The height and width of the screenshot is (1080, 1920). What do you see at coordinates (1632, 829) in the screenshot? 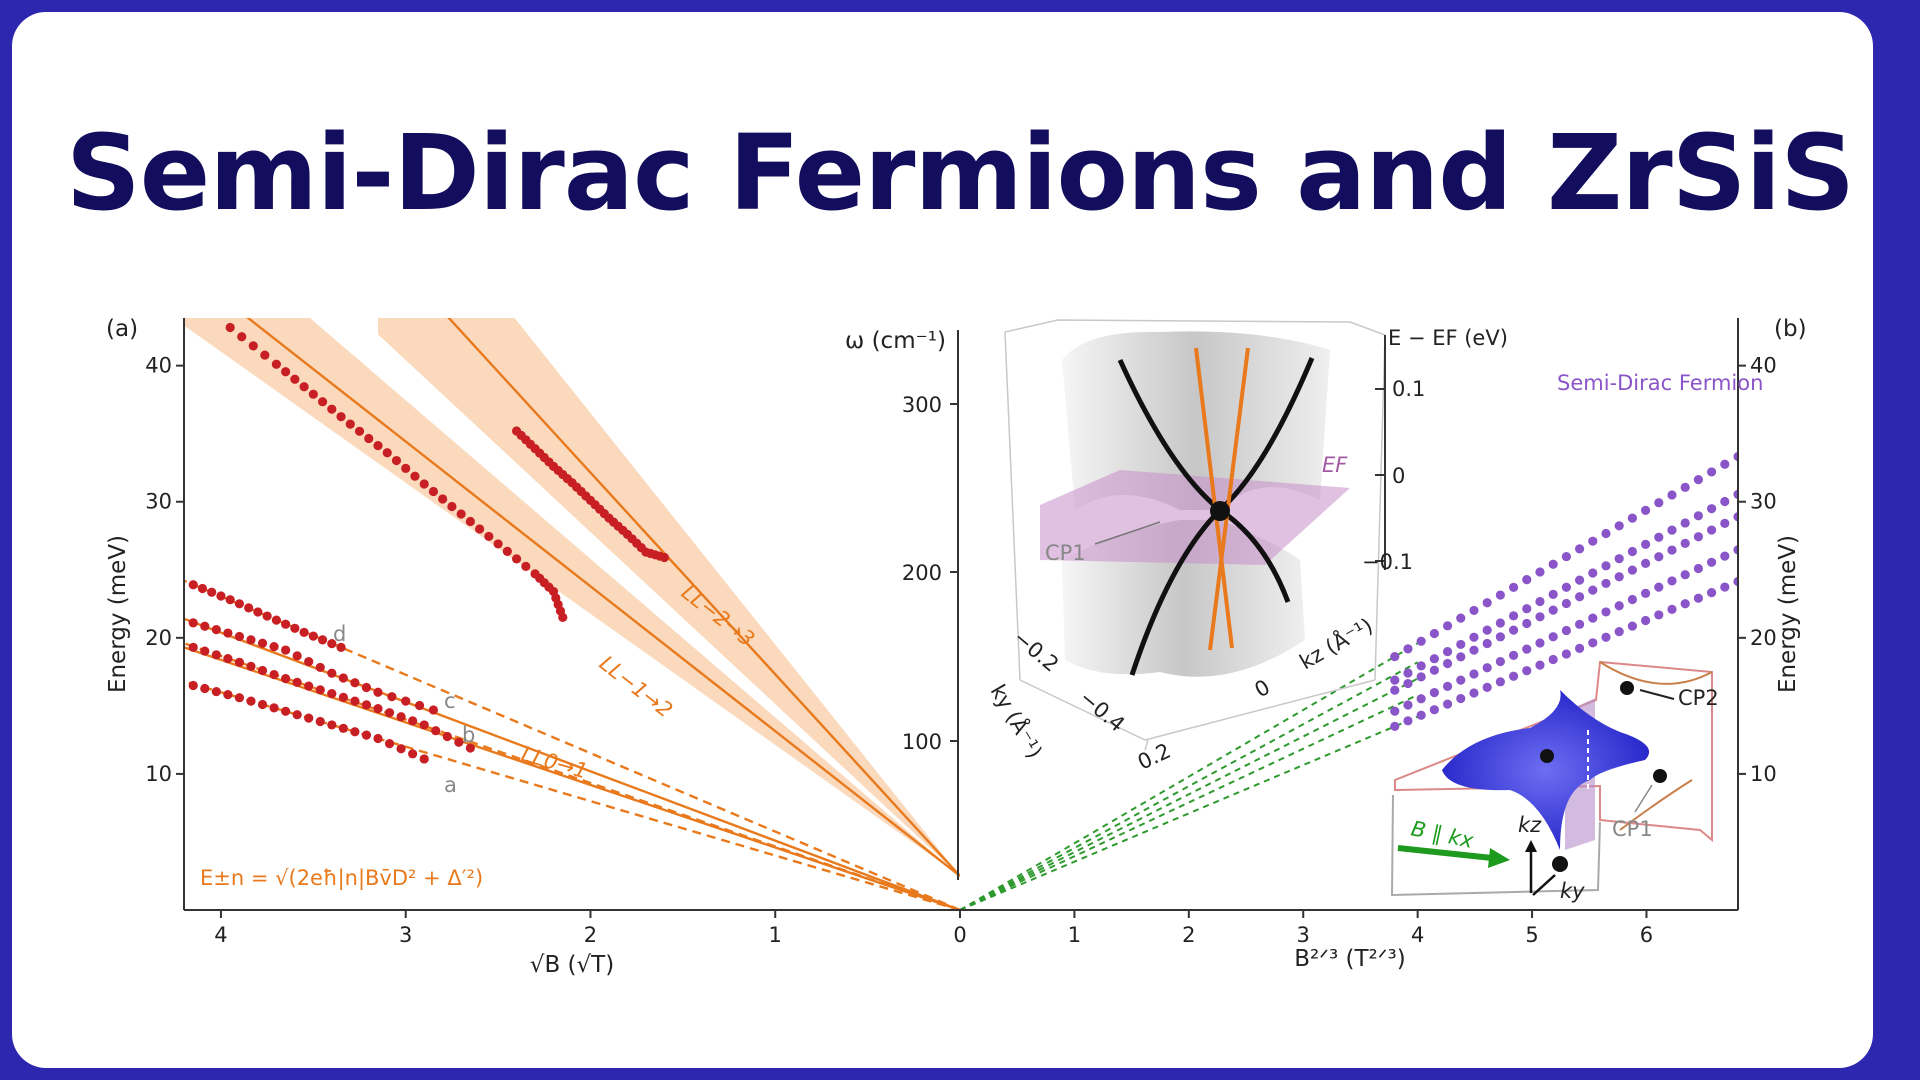
I see `bz-cp1-label: CP1` at bounding box center [1632, 829].